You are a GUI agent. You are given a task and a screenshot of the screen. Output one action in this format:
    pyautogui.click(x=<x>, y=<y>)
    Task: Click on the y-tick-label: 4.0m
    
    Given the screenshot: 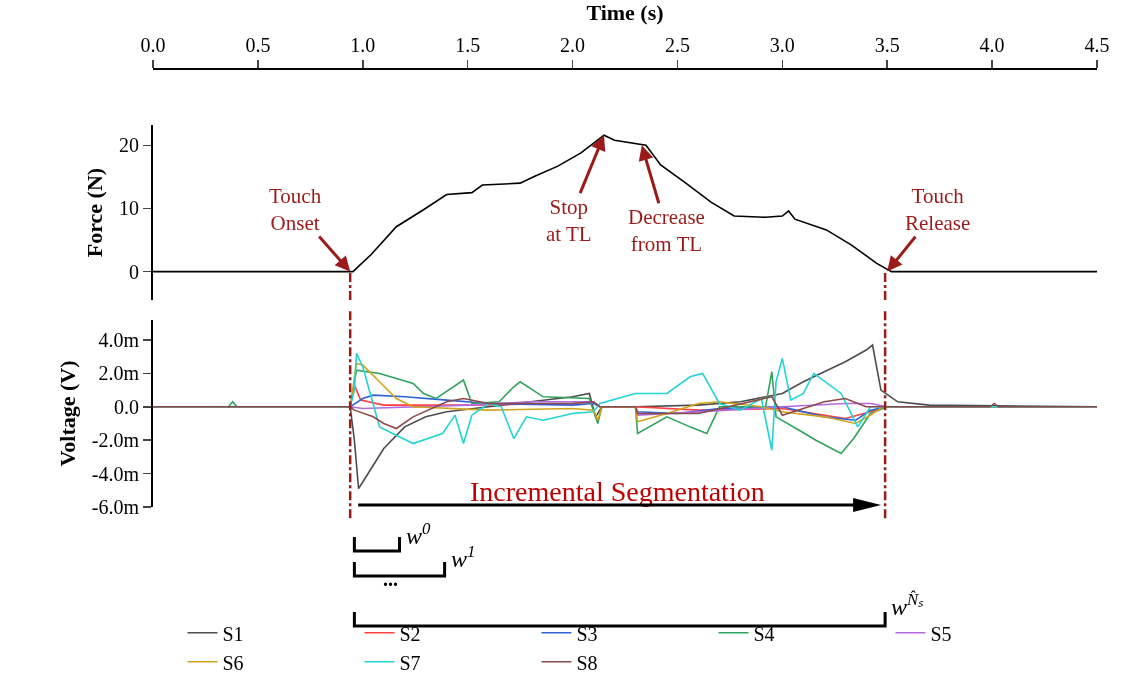 What is the action you would take?
    pyautogui.click(x=119, y=340)
    